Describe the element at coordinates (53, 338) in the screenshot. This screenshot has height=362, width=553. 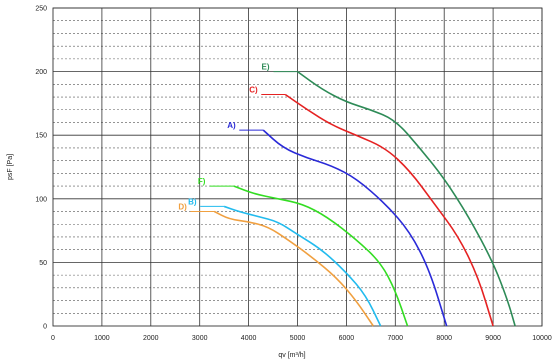
I see `x-tick-label: 0` at that location.